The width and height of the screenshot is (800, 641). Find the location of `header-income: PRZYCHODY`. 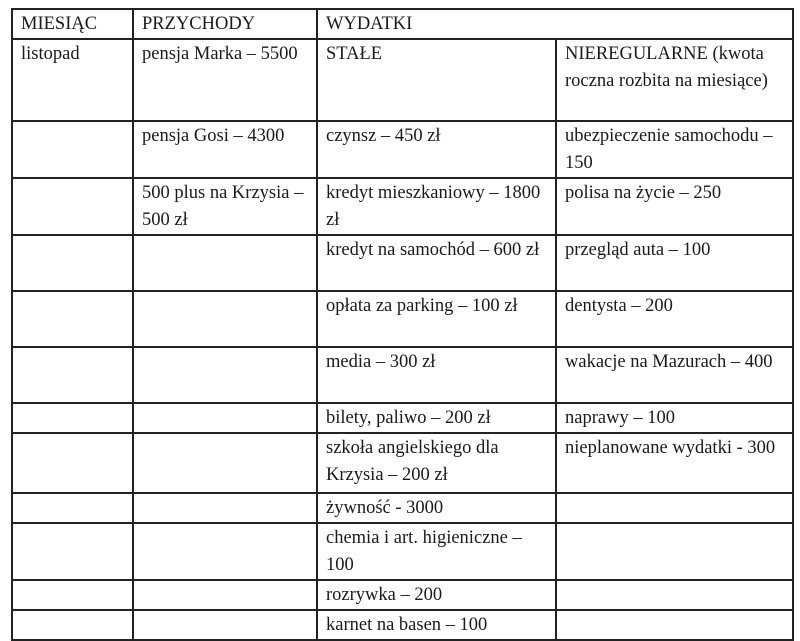

header-income: PRZYCHODY is located at coordinates (225, 24).